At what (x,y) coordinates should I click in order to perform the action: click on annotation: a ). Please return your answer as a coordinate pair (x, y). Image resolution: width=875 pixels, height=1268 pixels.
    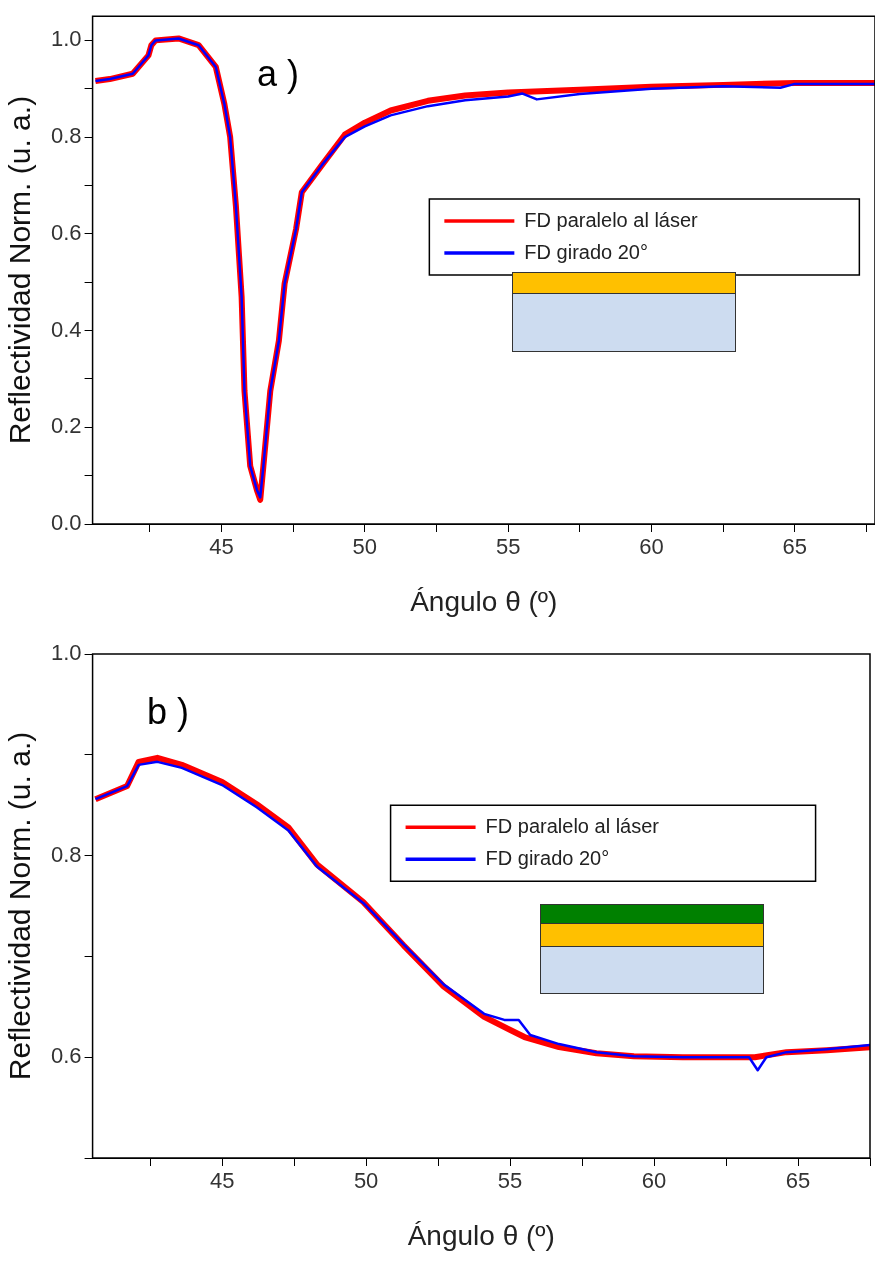
    Looking at the image, I should click on (277, 74).